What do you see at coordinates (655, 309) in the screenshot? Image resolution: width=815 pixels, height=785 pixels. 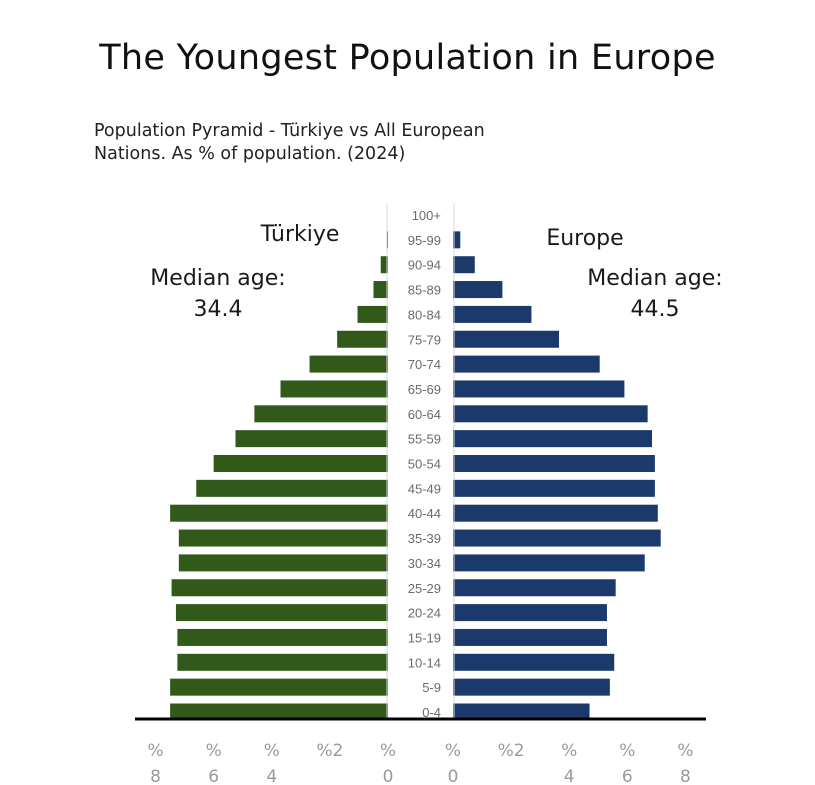 I see `europe-median-value: 44.5` at bounding box center [655, 309].